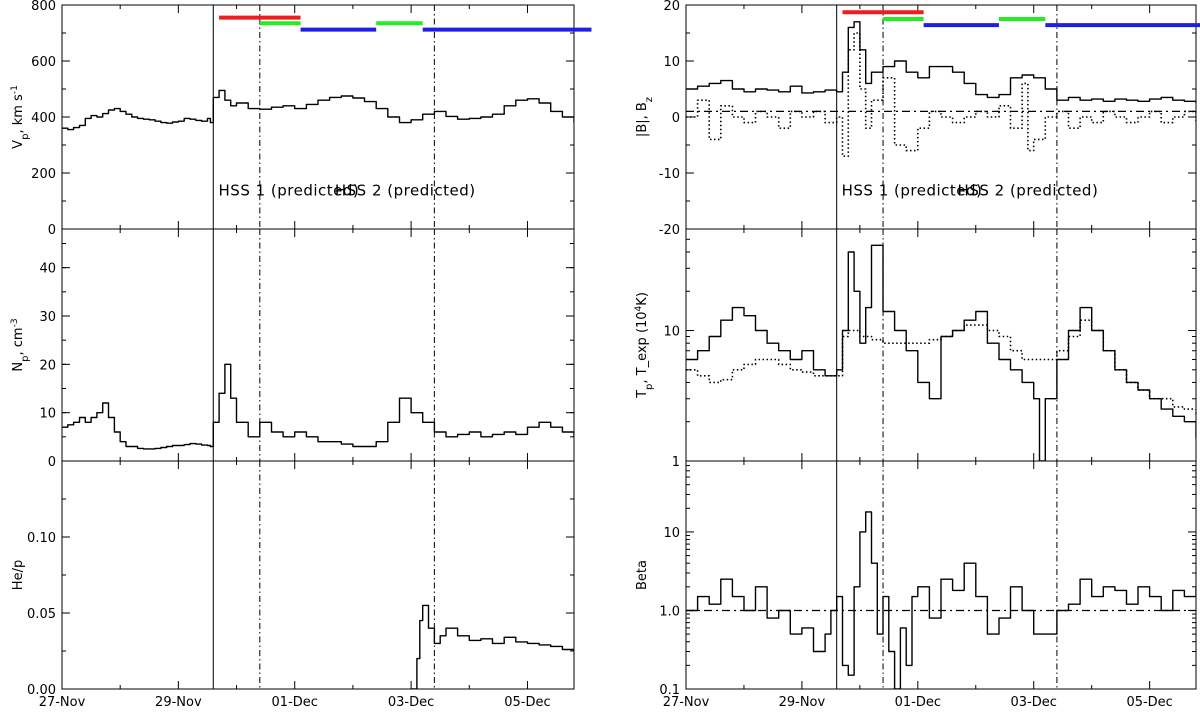 The height and width of the screenshot is (712, 1200). What do you see at coordinates (645, 117) in the screenshot?
I see `y-axis-label: |B|, Bz` at bounding box center [645, 117].